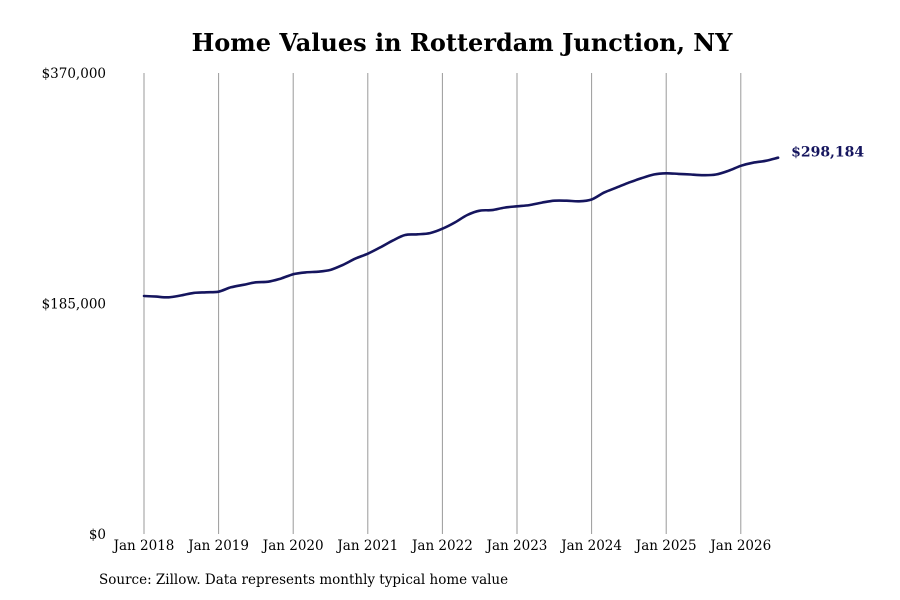 This screenshot has height=600, width=900. I want to click on x-tick-label: Jan 2021, so click(366, 546).